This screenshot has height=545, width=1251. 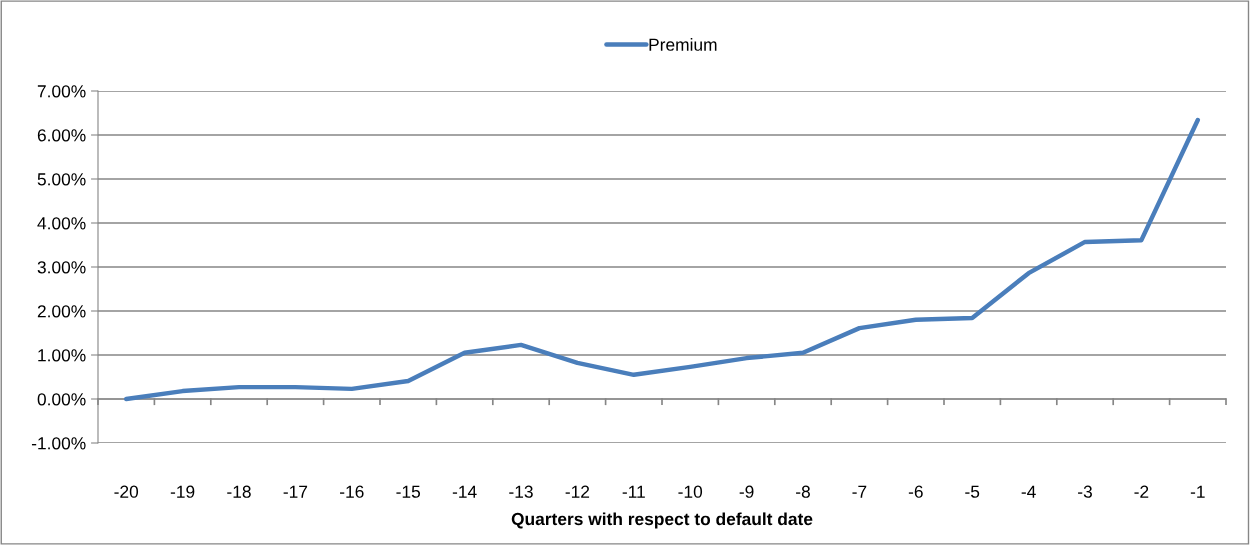 What do you see at coordinates (58, 443) in the screenshot?
I see `y-tick-label: -1.00%` at bounding box center [58, 443].